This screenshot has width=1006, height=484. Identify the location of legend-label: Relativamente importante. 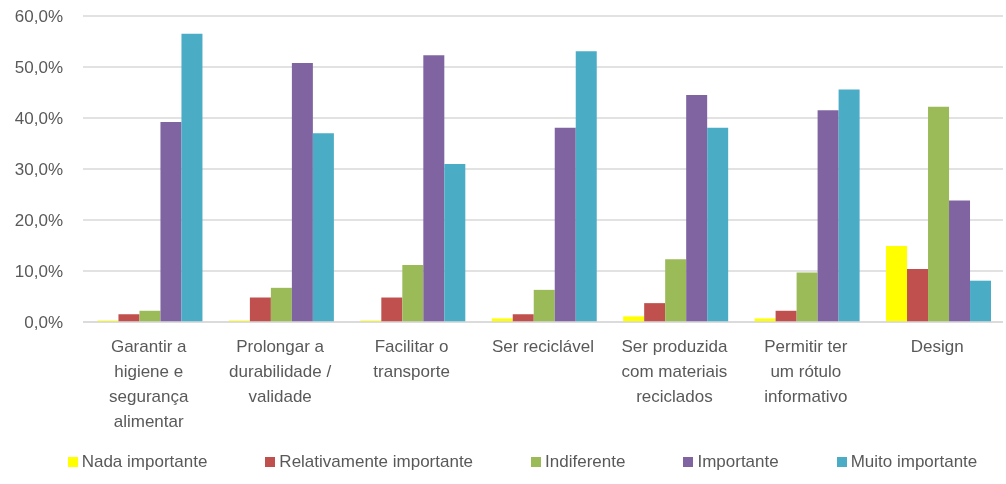
(376, 462).